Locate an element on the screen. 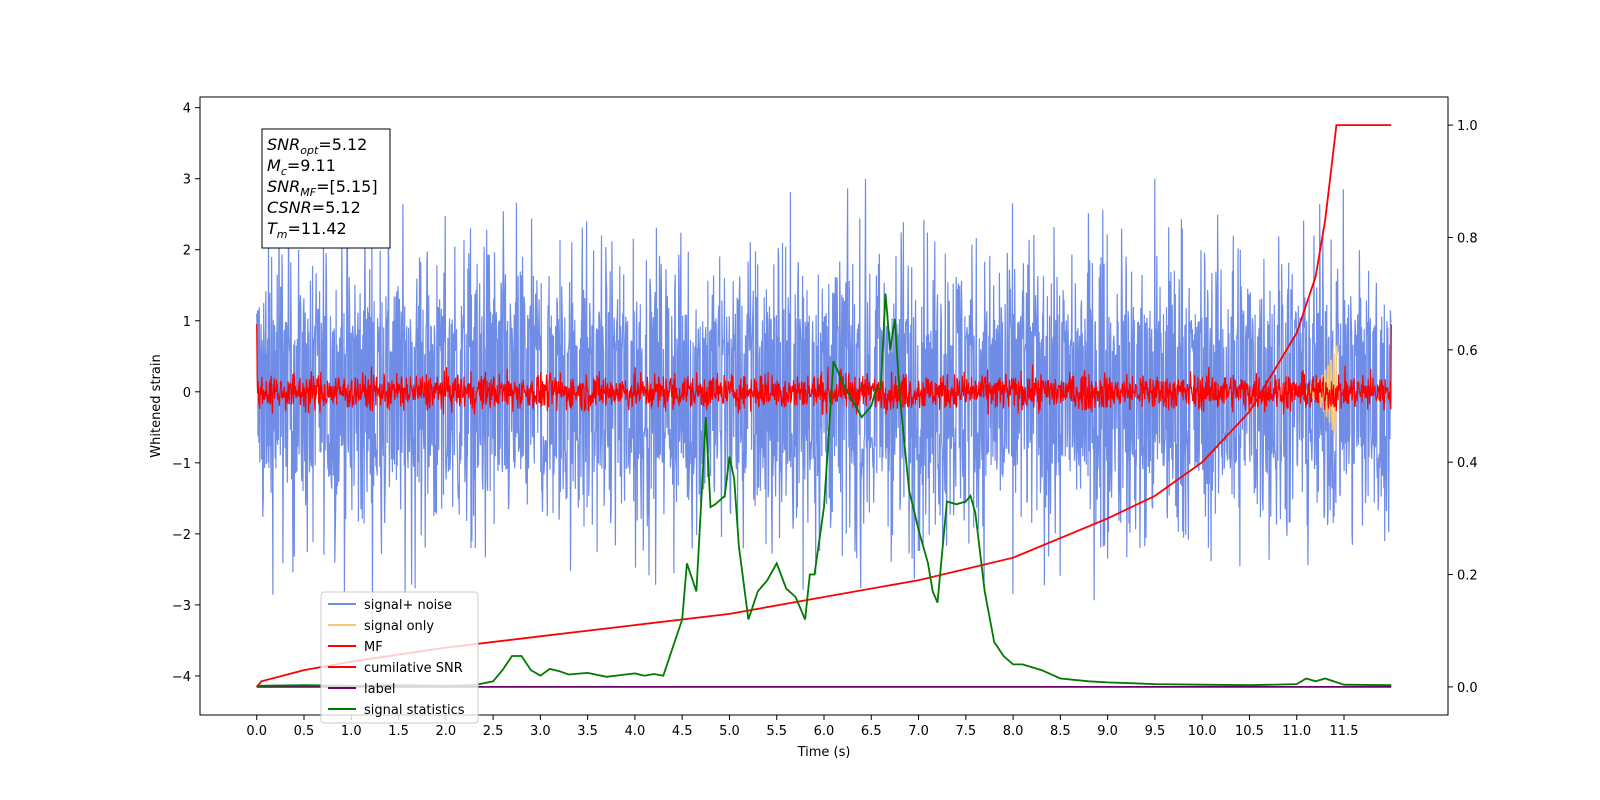 Image resolution: width=1600 pixels, height=800 pixels. x-tick-label: 8.5 is located at coordinates (1060, 731).